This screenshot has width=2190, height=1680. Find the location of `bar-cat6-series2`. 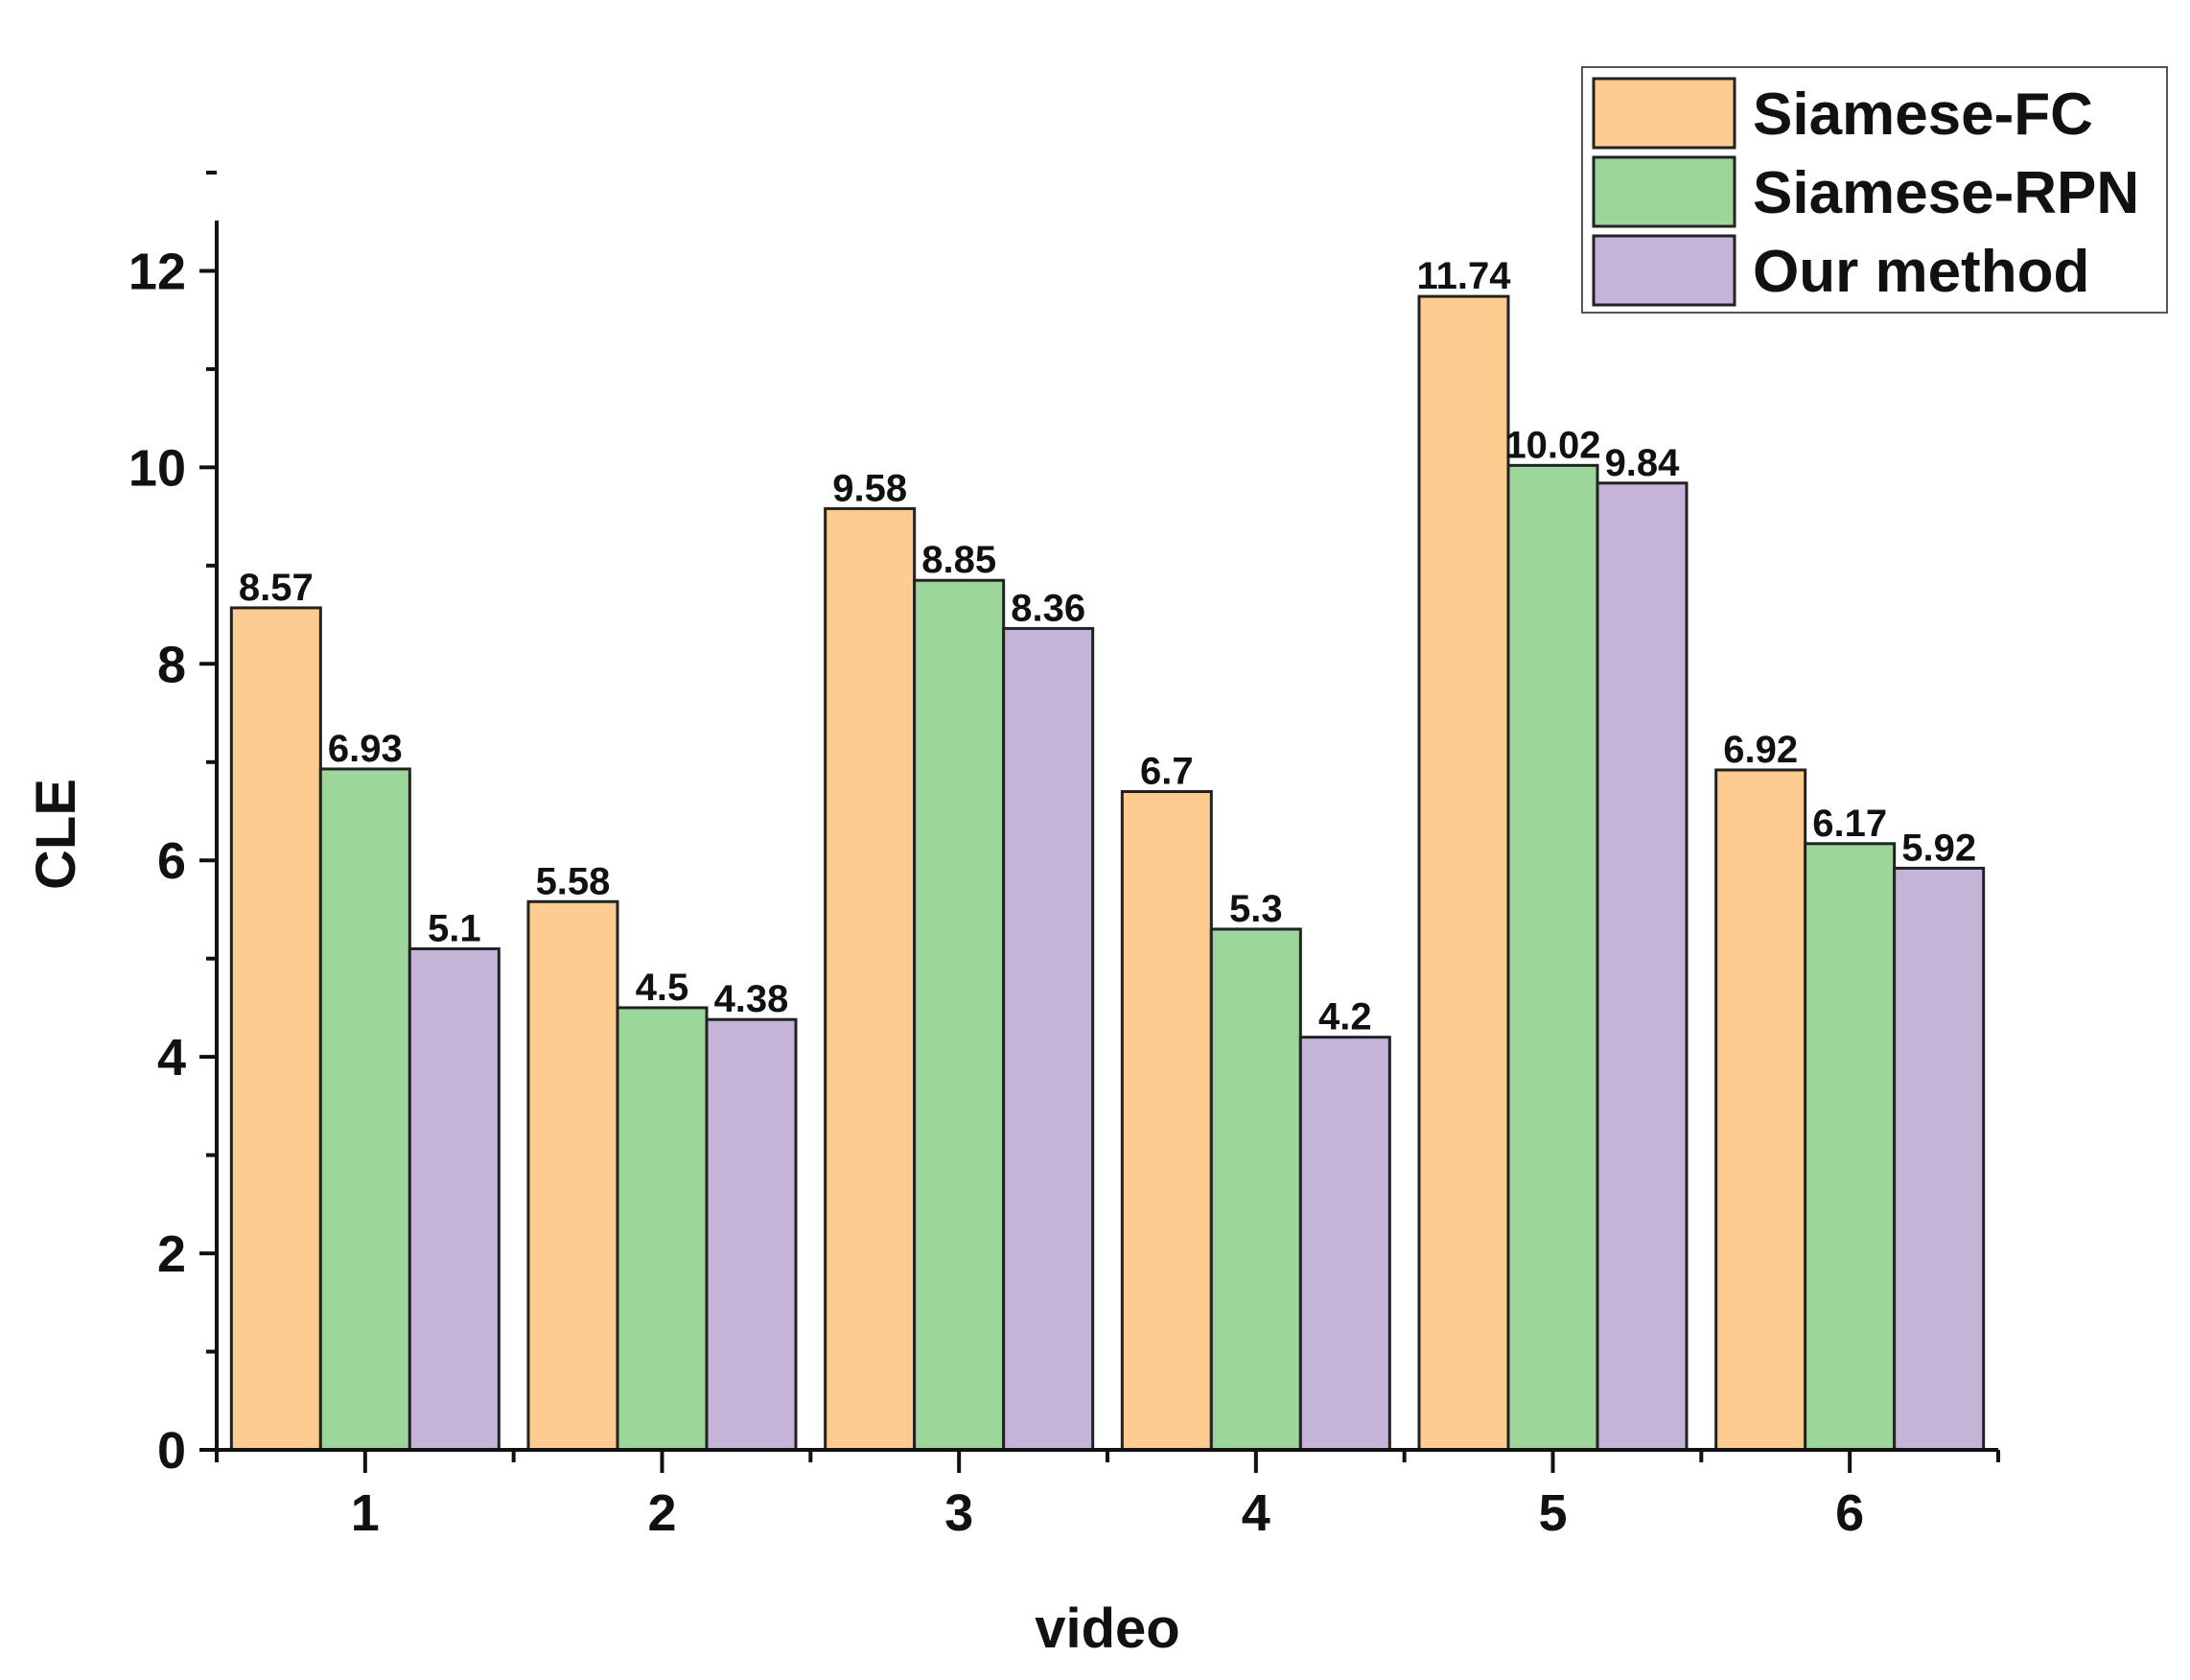

bar-cat6-series2 is located at coordinates (1850, 1147).